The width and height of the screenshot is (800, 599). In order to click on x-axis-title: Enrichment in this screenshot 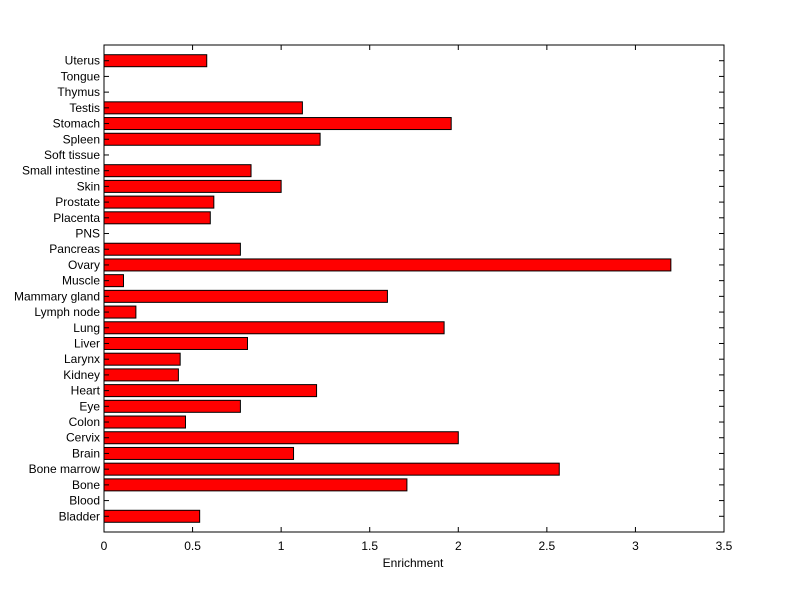, I will do `click(413, 563)`.